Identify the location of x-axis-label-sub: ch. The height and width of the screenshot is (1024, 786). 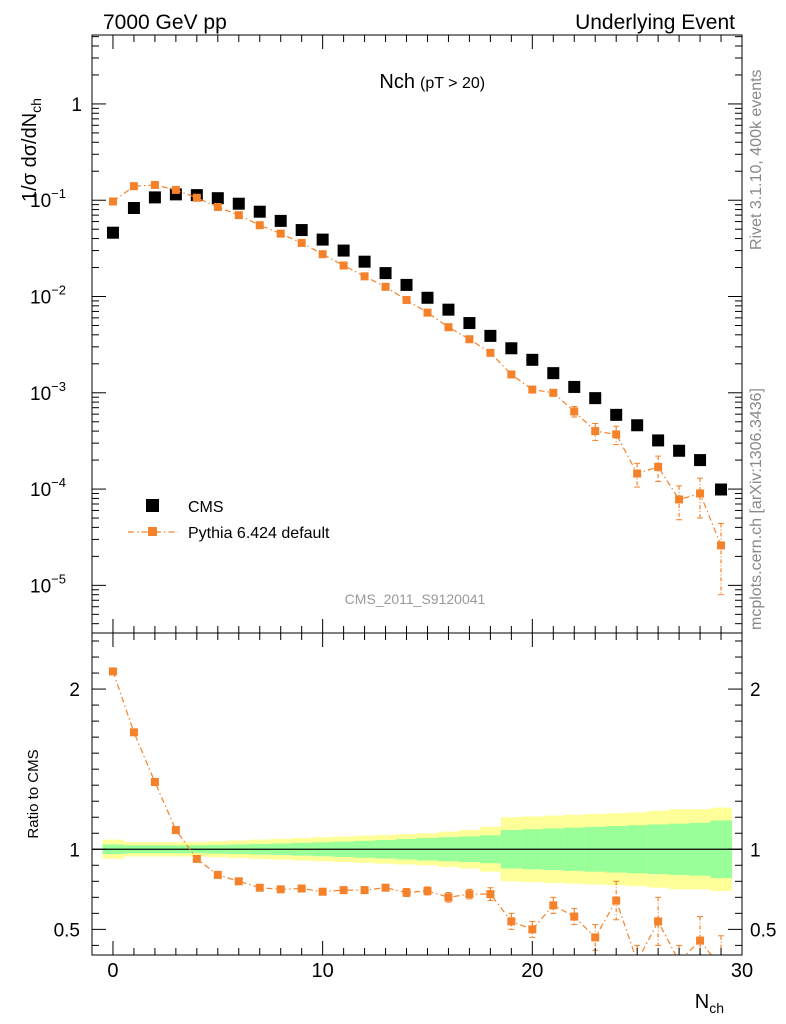
(716, 1008).